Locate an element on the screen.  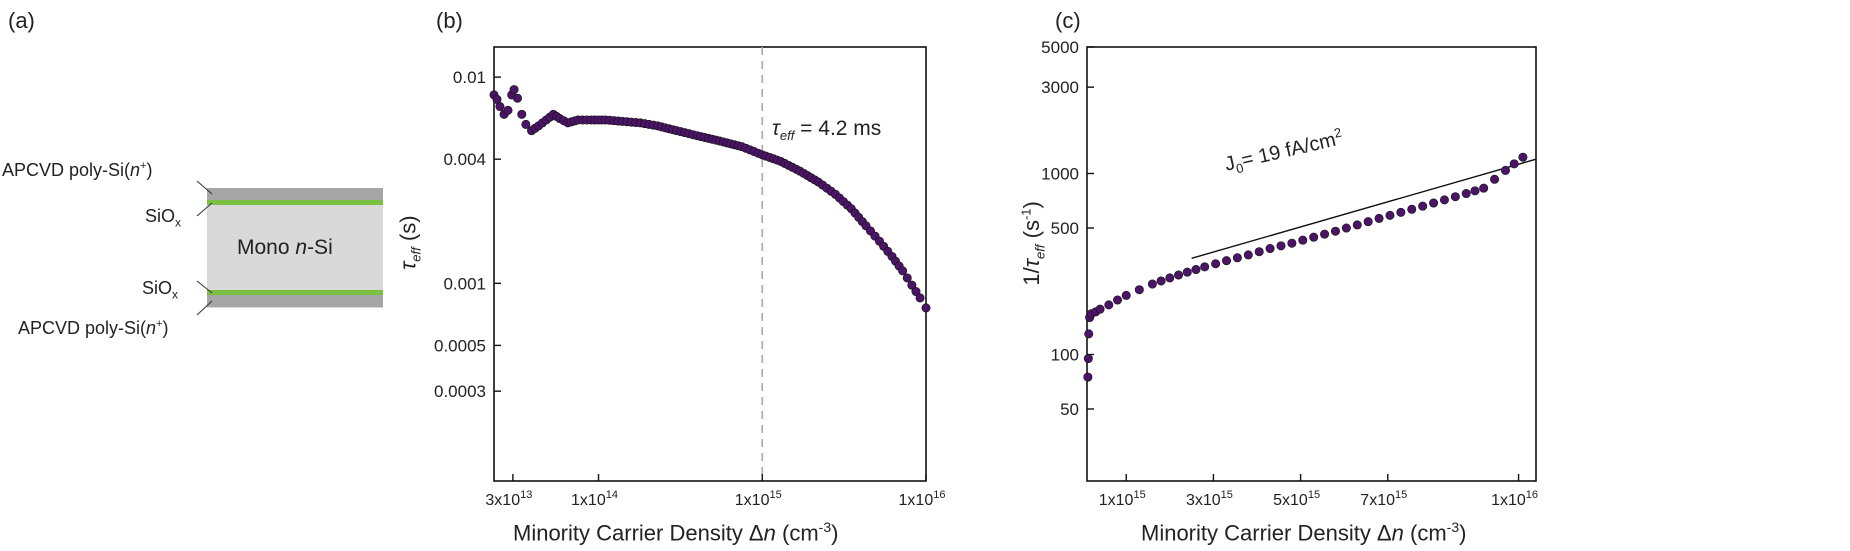
chart-c-y-axis-label: 1/τeff (s-1) is located at coordinates (1033, 243).